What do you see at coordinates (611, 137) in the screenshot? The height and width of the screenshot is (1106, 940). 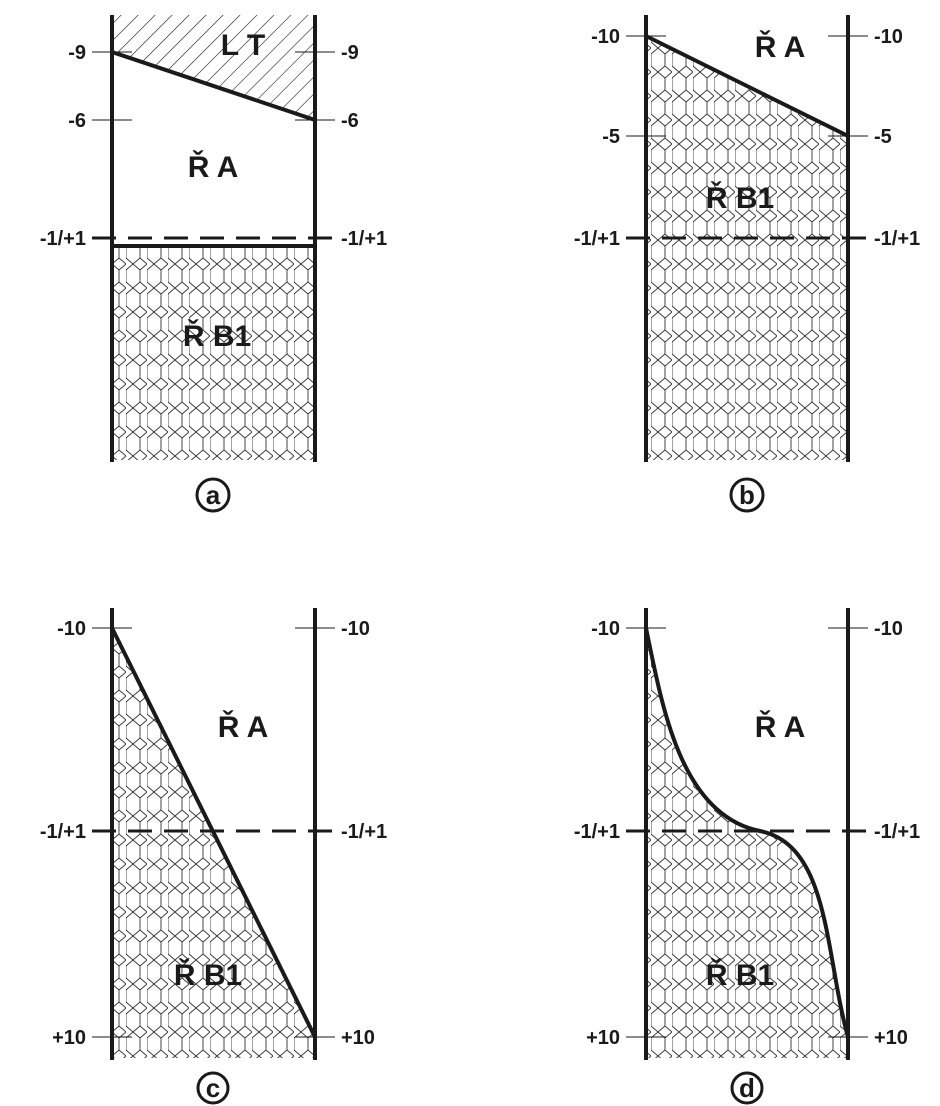 I see `tick-label-left: -5` at bounding box center [611, 137].